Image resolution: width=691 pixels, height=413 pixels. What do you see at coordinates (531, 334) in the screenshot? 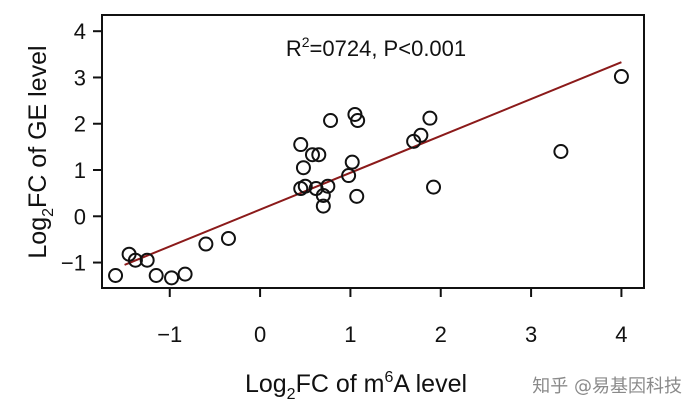
I see `x-tick-label: 3` at bounding box center [531, 334].